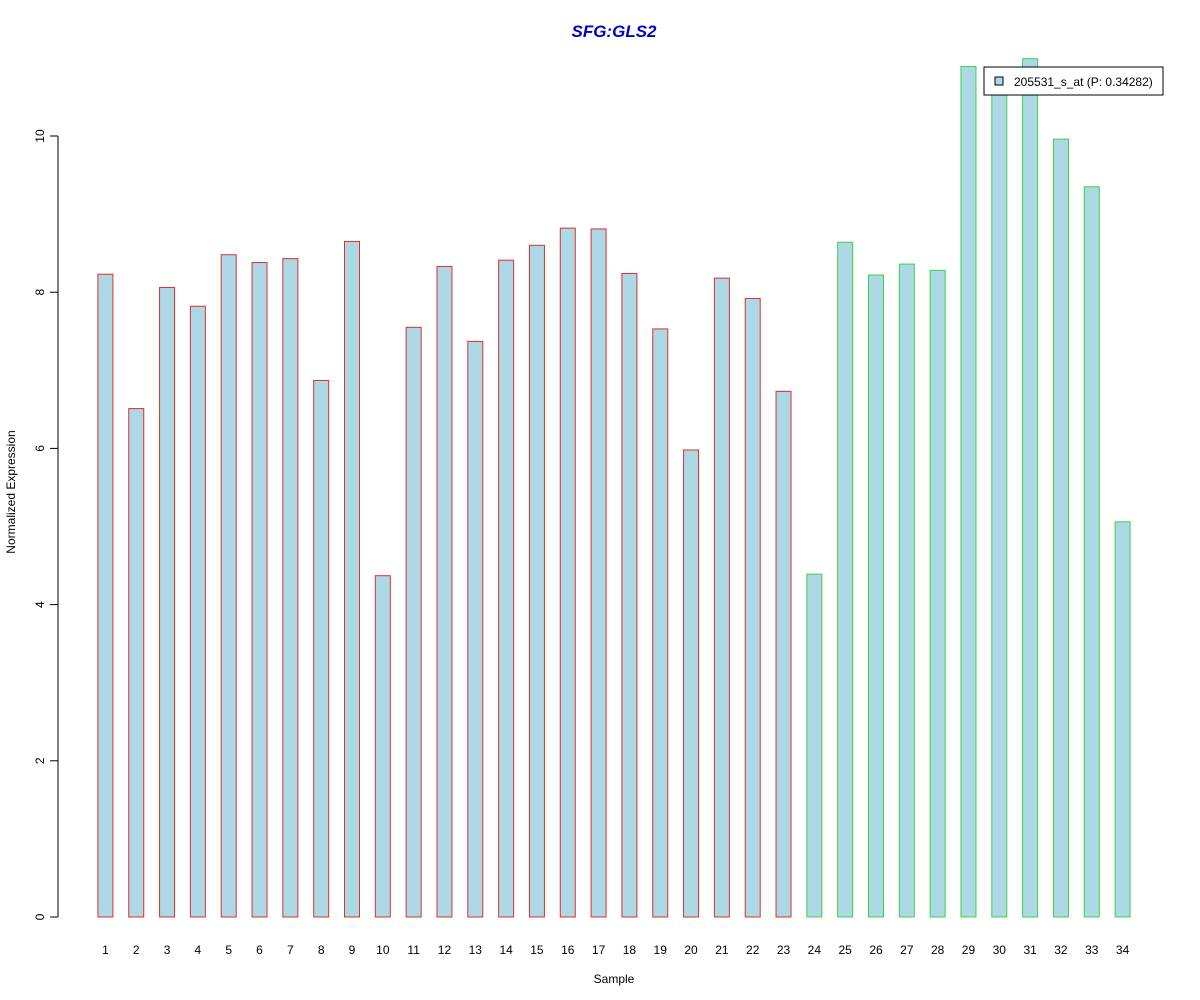 The width and height of the screenshot is (1200, 1000). What do you see at coordinates (1030, 950) in the screenshot?
I see `x-tick-label: 31` at bounding box center [1030, 950].